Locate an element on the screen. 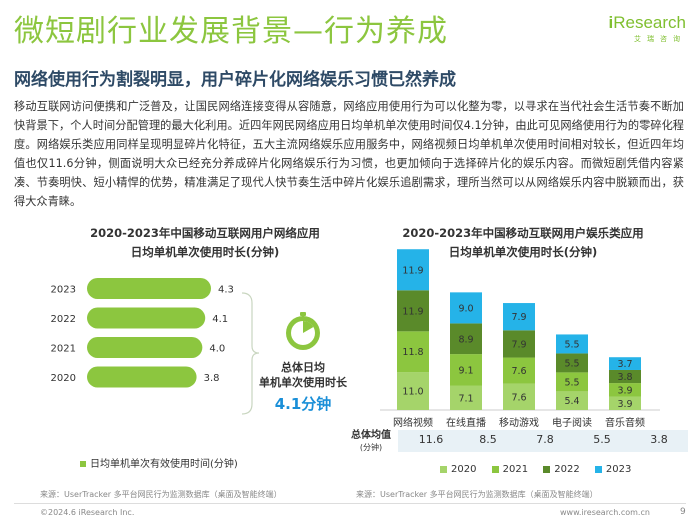  bar-value-label: 4.0 is located at coordinates (217, 349).